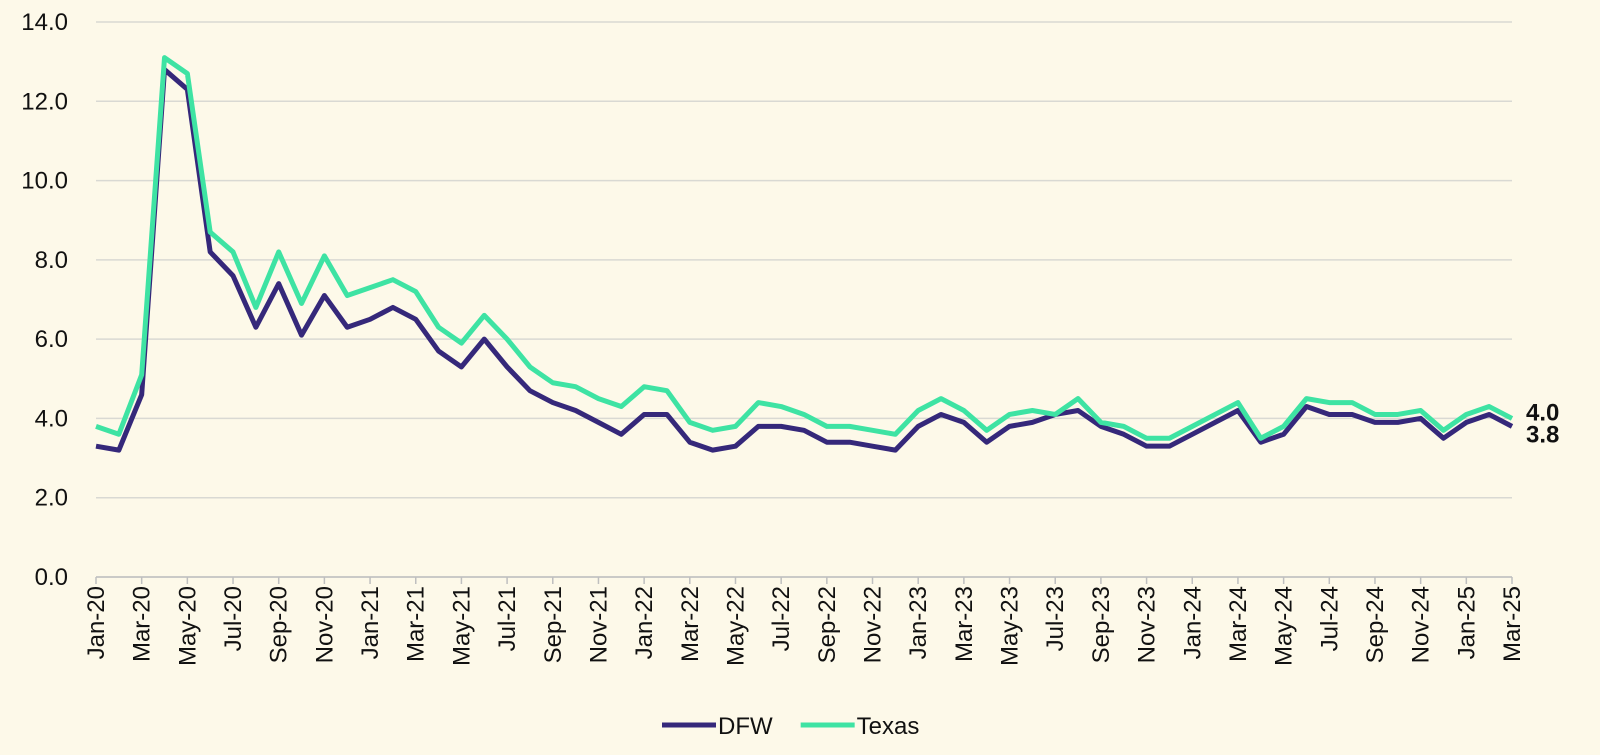  I want to click on x-tick-label: Sep-20, so click(279, 624).